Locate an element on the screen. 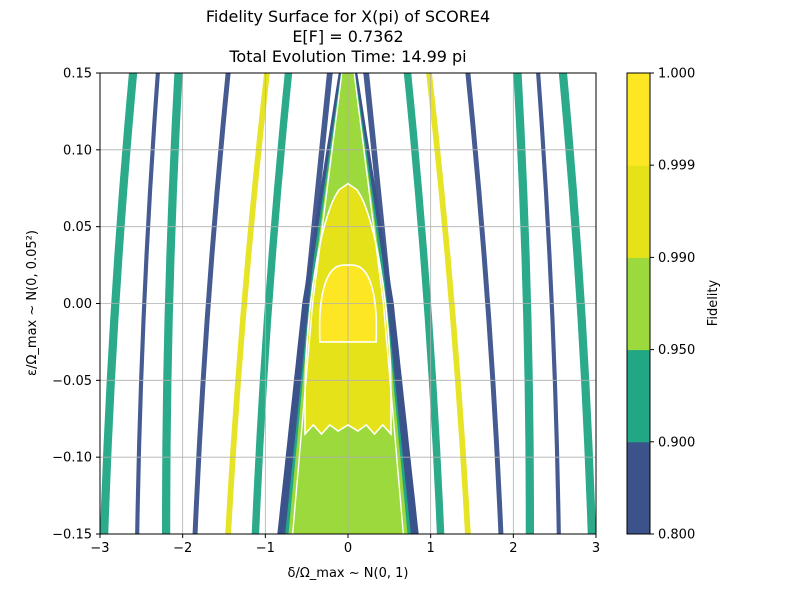 This screenshot has width=800, height=600. y-tick-label: −0.15 is located at coordinates (72, 535).